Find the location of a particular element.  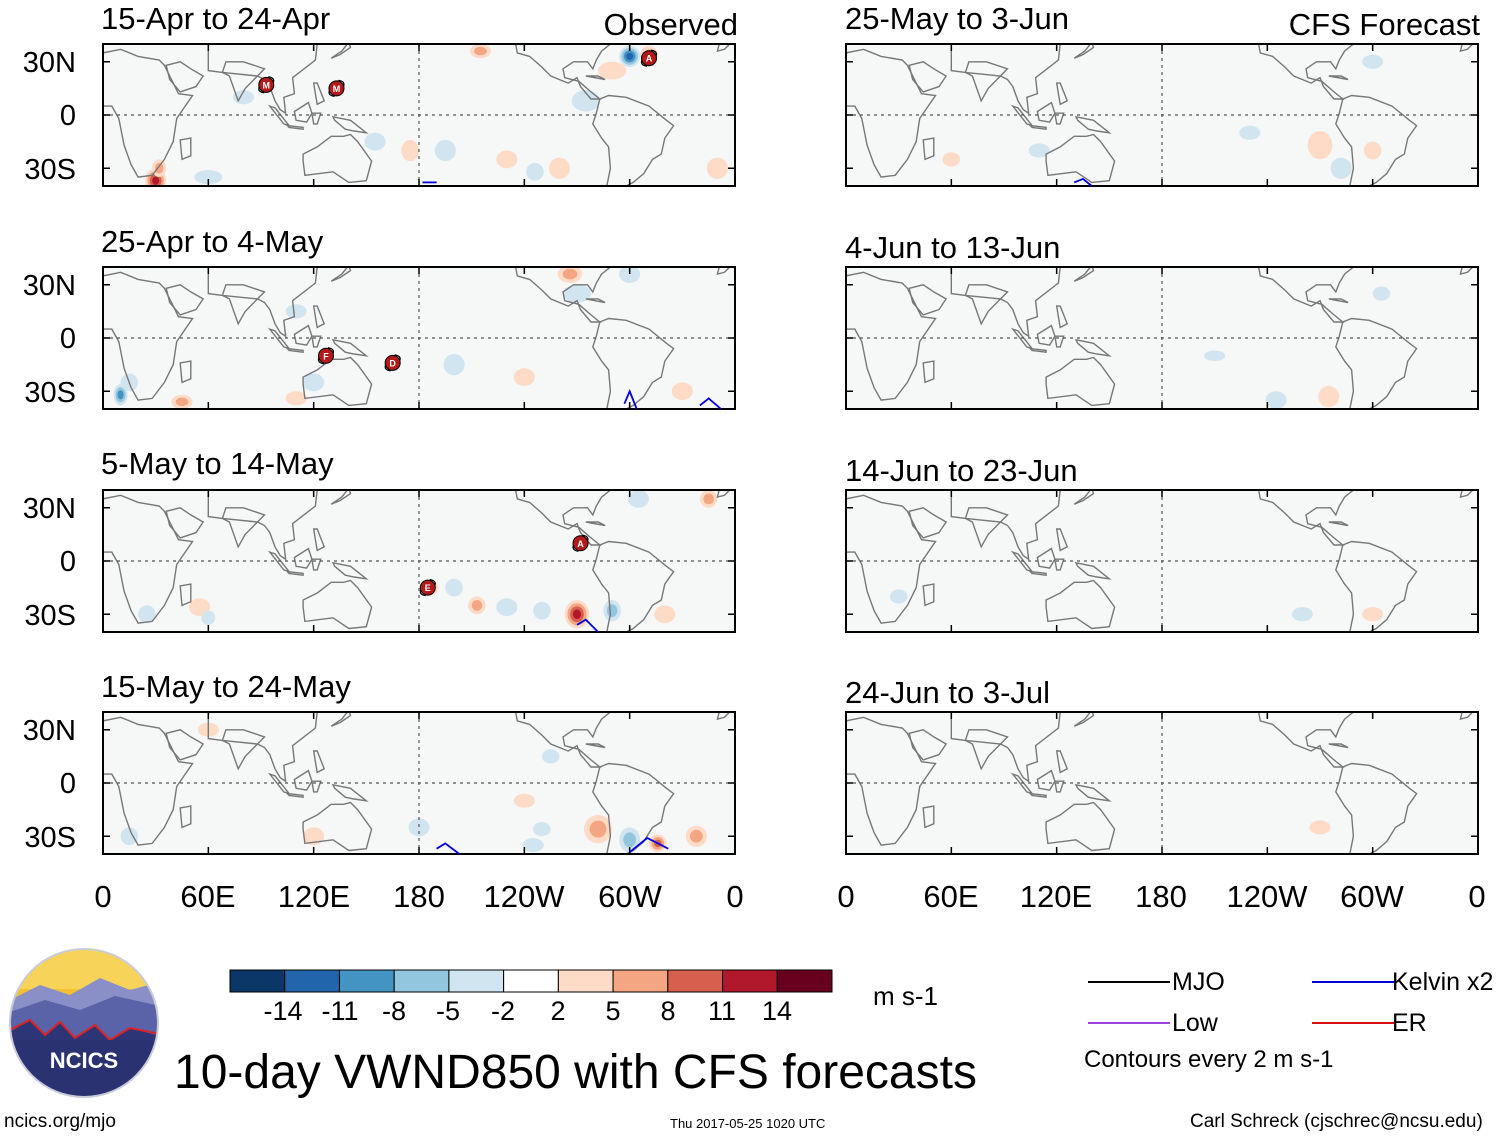

panel-title: 4-Jun to 13-Jun is located at coordinates (953, 247).